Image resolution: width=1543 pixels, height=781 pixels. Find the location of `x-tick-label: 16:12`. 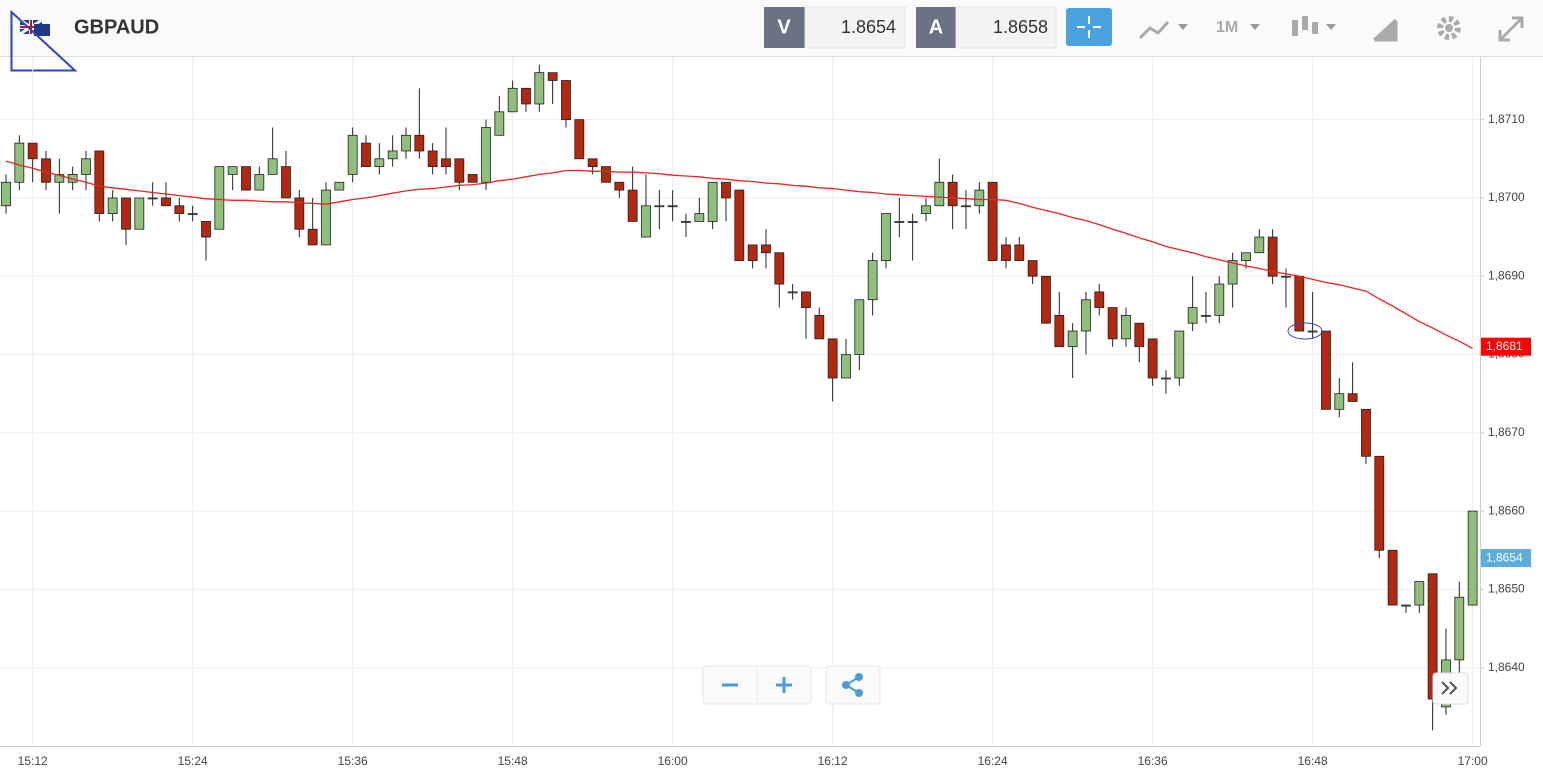

x-tick-label: 16:12 is located at coordinates (833, 761).